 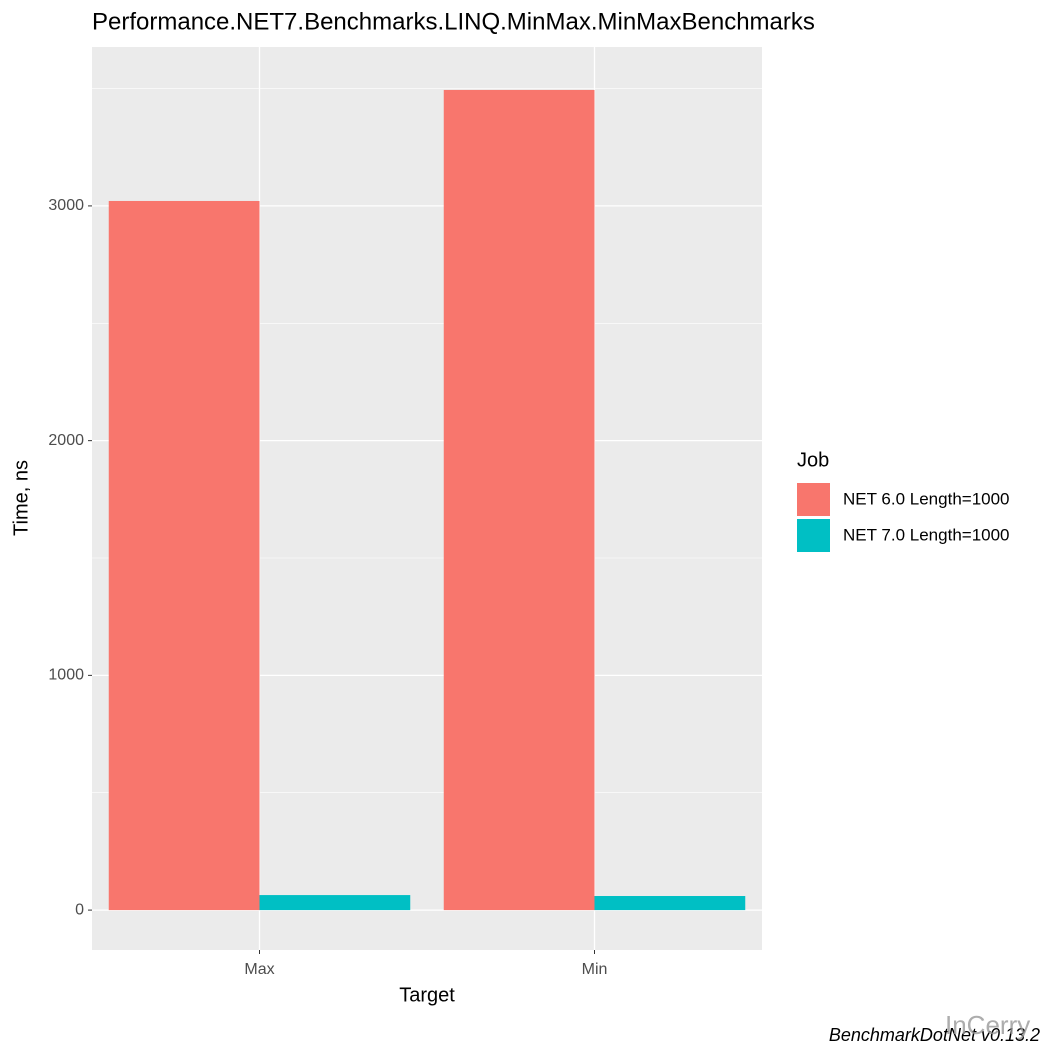 I want to click on y-tick-label: 2000, so click(x=66, y=440).